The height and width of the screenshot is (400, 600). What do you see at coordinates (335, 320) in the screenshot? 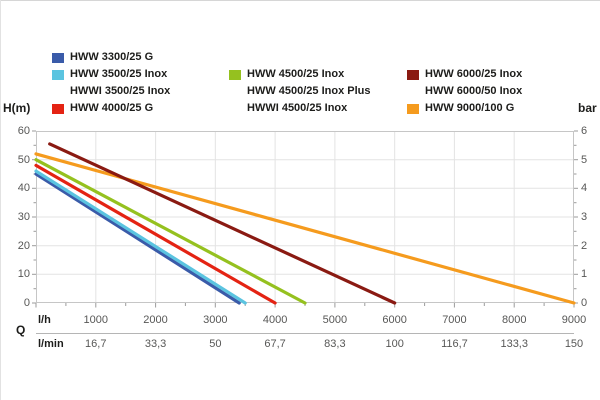
I see `x-axis-tick-l-h: 5000` at bounding box center [335, 320].